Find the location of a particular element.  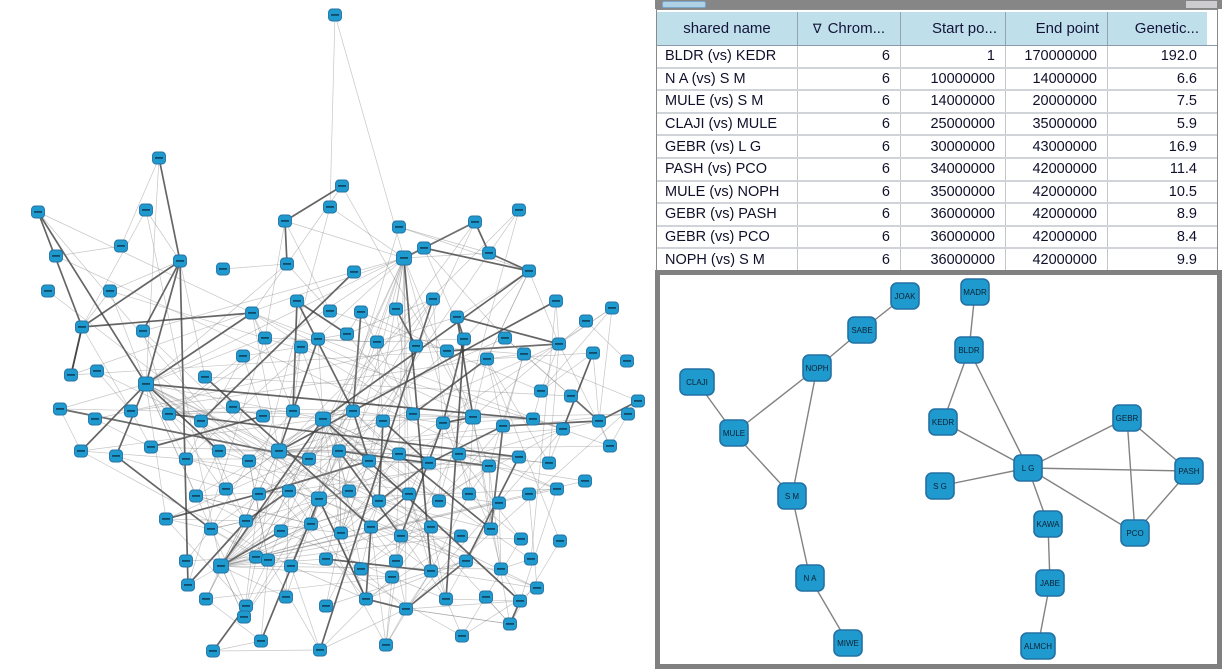

table-row: BLDR (vs) KEDR 6 1 170000000 192.0 is located at coordinates (937, 57).